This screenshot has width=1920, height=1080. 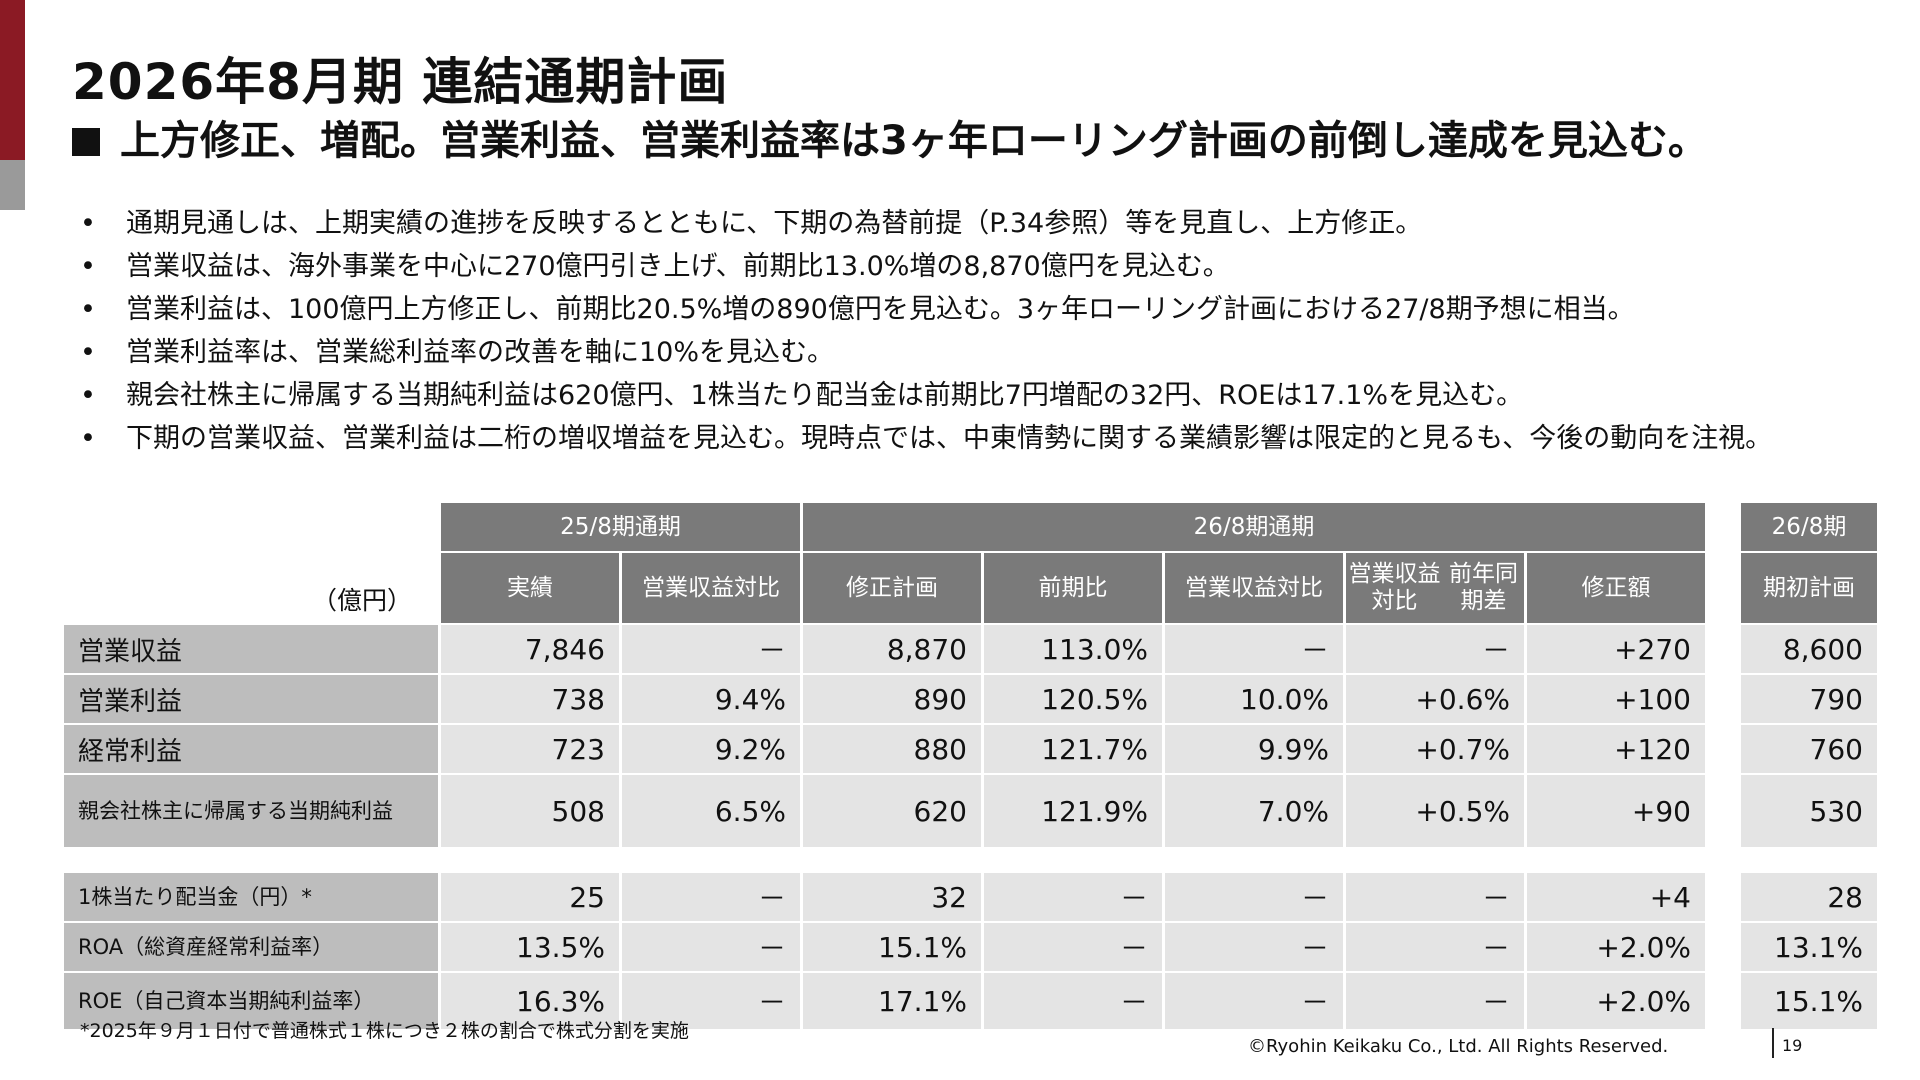 I want to click on table-cell: 7.0%, so click(x=1254, y=811).